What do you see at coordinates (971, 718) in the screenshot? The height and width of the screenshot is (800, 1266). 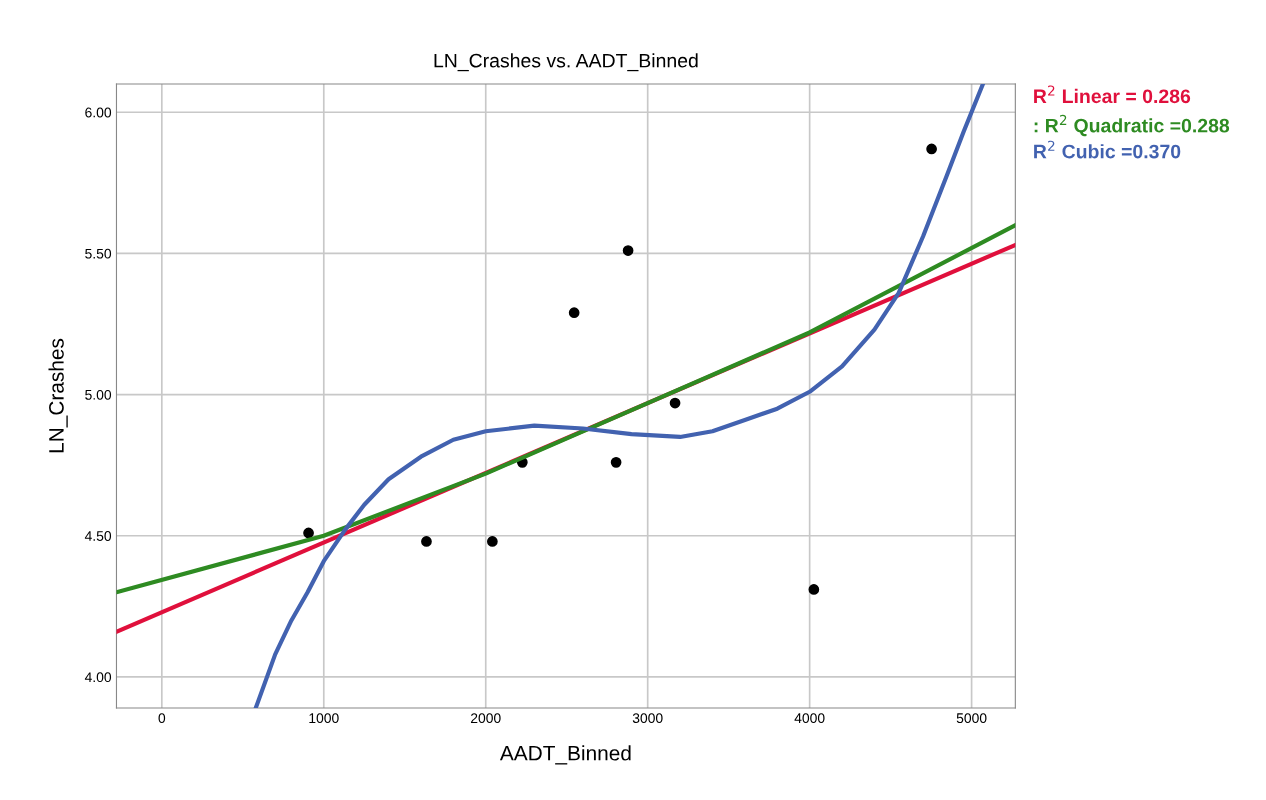 I see `x-tick-label: 5000` at bounding box center [971, 718].